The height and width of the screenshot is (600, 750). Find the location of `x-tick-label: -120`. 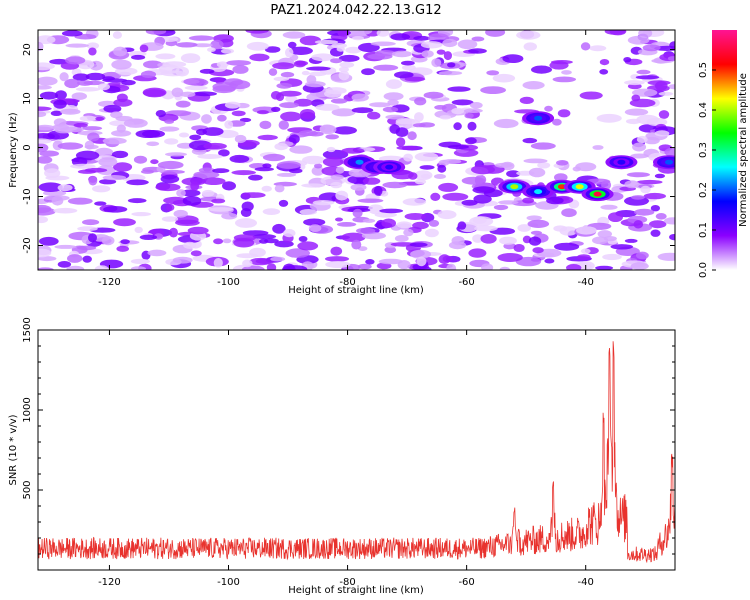

x-tick-label: -120 is located at coordinates (109, 582).